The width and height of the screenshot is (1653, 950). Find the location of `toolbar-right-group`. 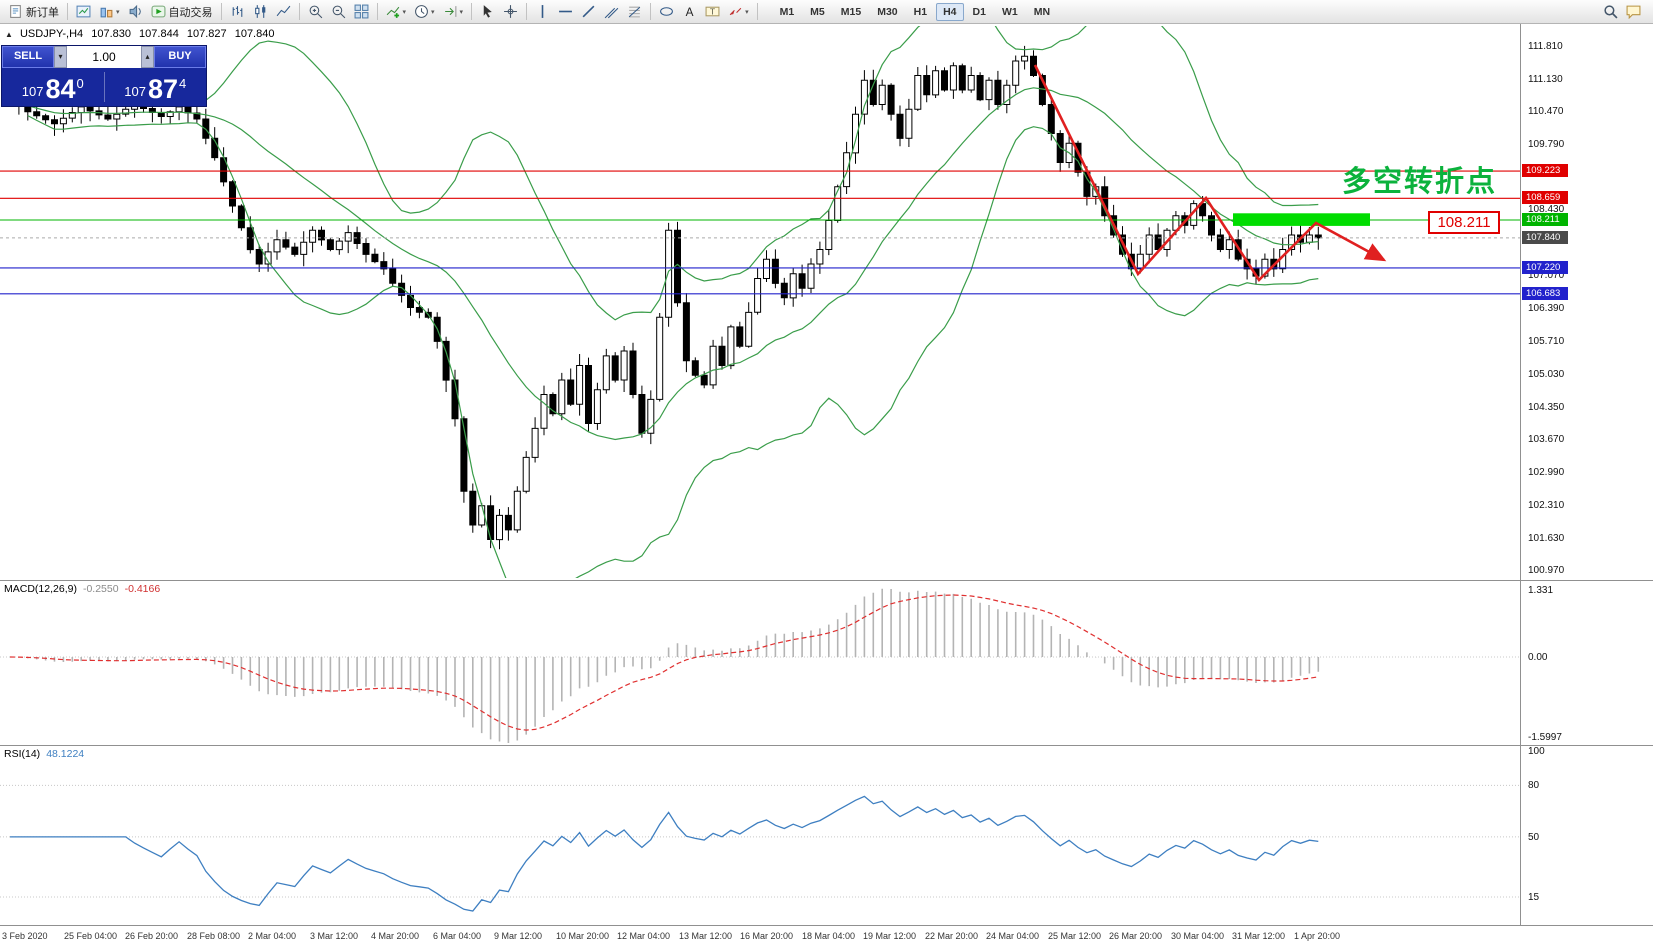

toolbar-right-group is located at coordinates (1622, 12).